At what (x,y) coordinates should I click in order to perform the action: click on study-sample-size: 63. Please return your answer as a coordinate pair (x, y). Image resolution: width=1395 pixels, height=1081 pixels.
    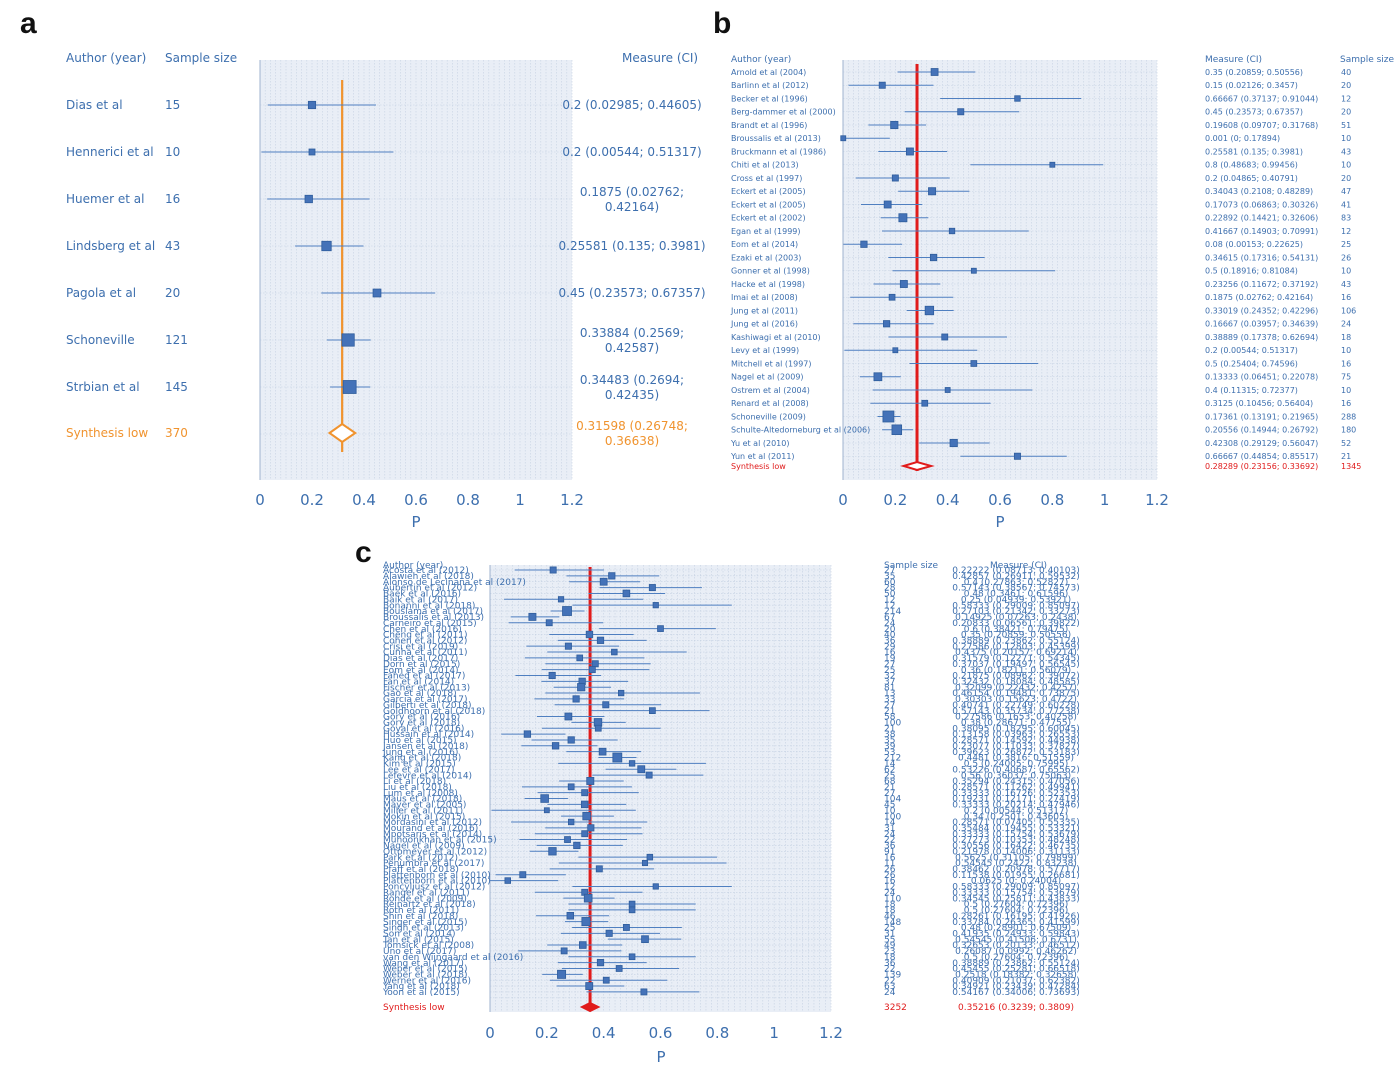
    Looking at the image, I should click on (889, 987).